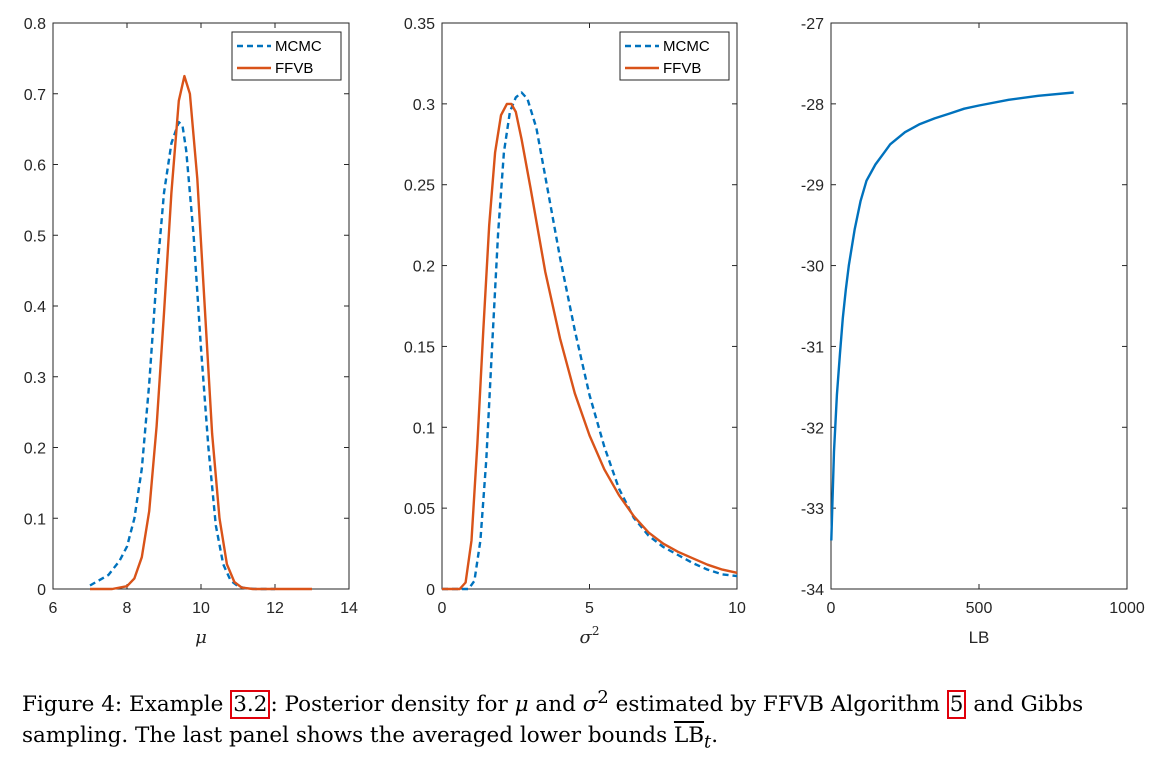  I want to click on y-tick-label: 0.15, so click(419, 347).